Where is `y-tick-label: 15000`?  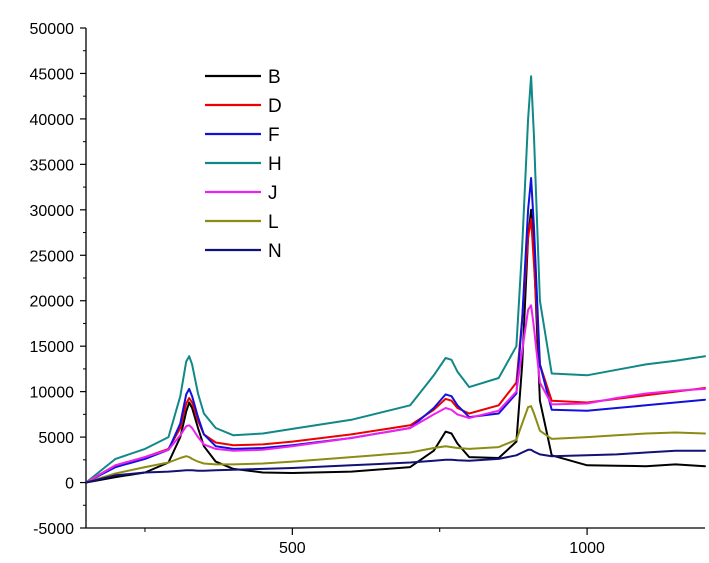
y-tick-label: 15000 is located at coordinates (52, 347).